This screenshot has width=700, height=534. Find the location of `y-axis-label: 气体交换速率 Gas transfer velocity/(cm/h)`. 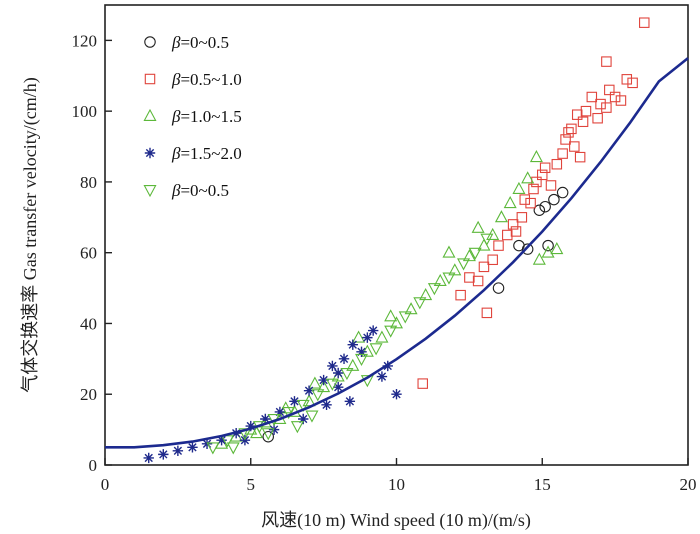

y-axis-label: 气体交换速率 Gas transfer velocity/(cm/h) is located at coordinates (30, 234).